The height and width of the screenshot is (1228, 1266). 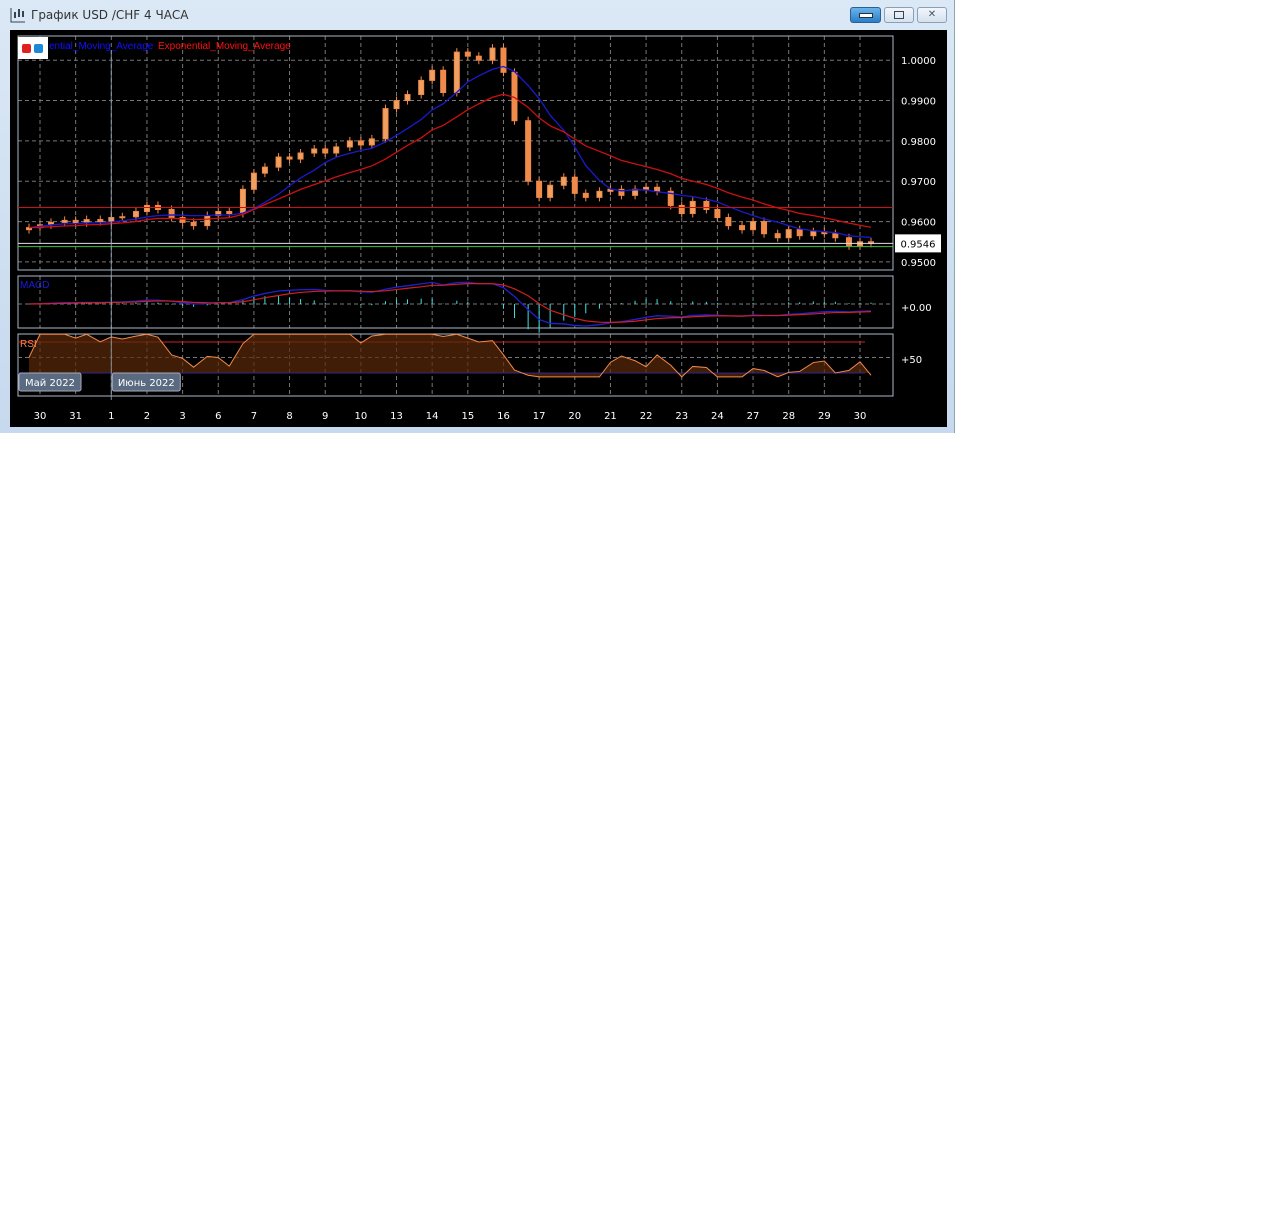 What do you see at coordinates (325, 416) in the screenshot?
I see `x-tick-label: 9` at bounding box center [325, 416].